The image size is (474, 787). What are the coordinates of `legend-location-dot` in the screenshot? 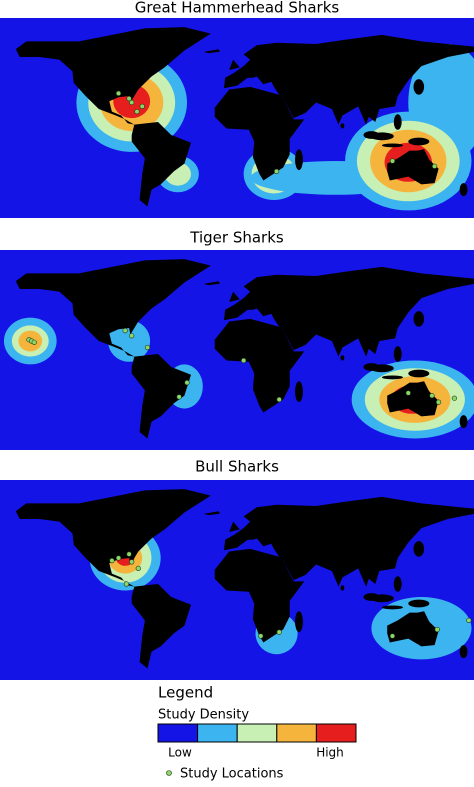 It's located at (169, 773).